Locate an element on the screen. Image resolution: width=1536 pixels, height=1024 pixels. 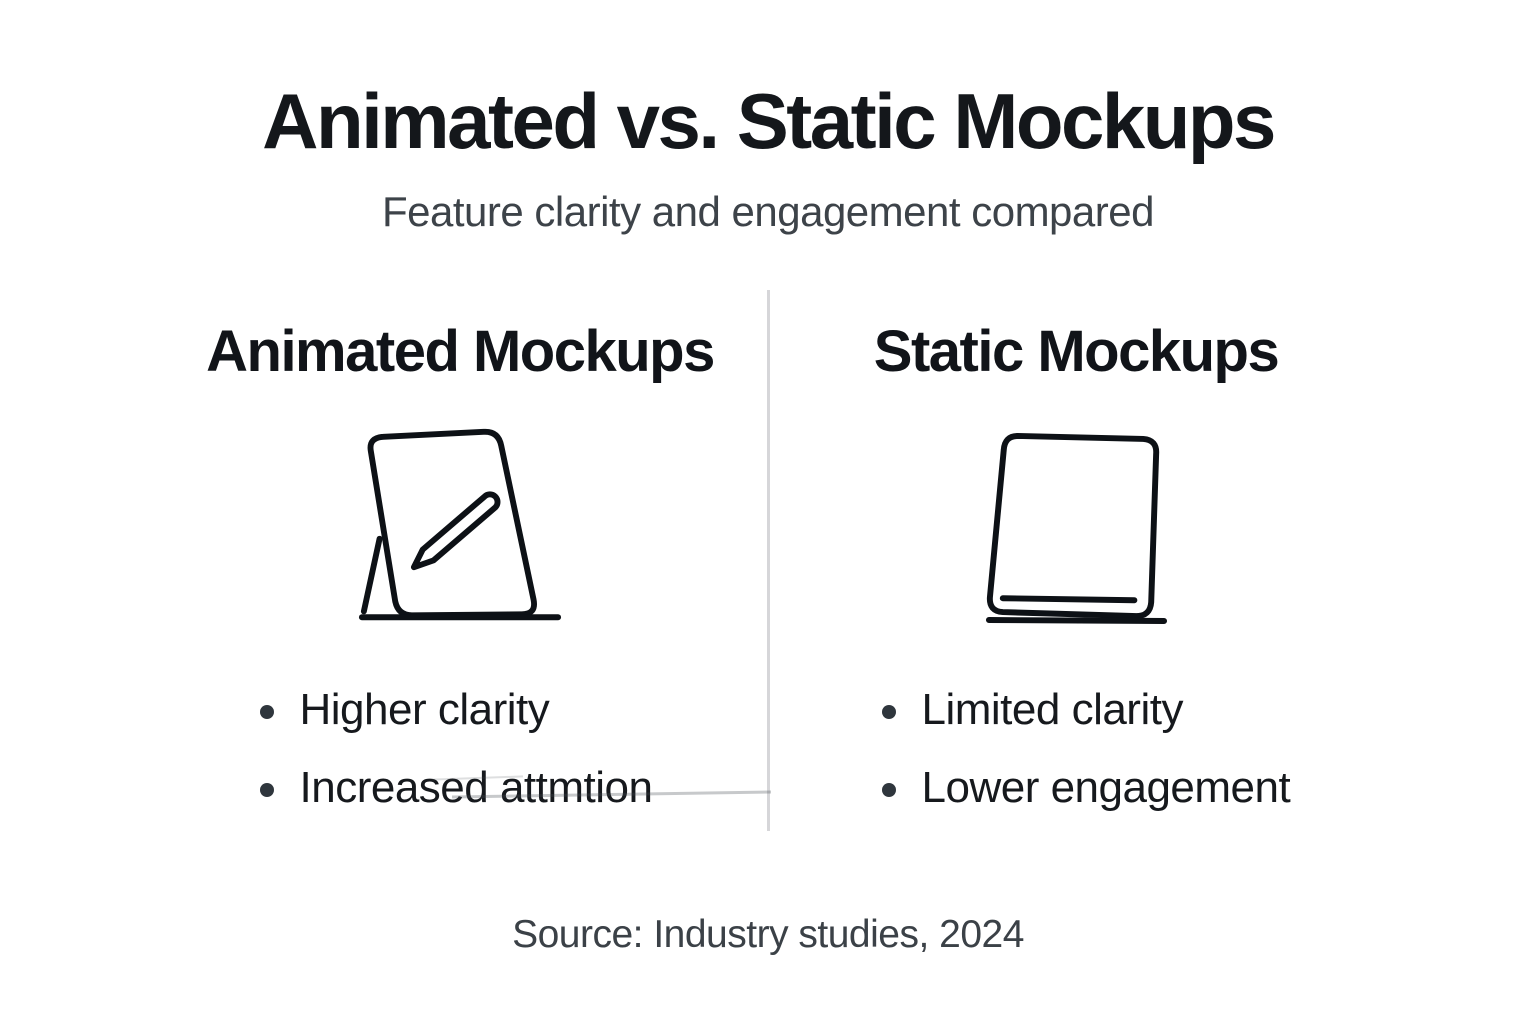
list-item: Lower engagement is located at coordinates (1132, 788).